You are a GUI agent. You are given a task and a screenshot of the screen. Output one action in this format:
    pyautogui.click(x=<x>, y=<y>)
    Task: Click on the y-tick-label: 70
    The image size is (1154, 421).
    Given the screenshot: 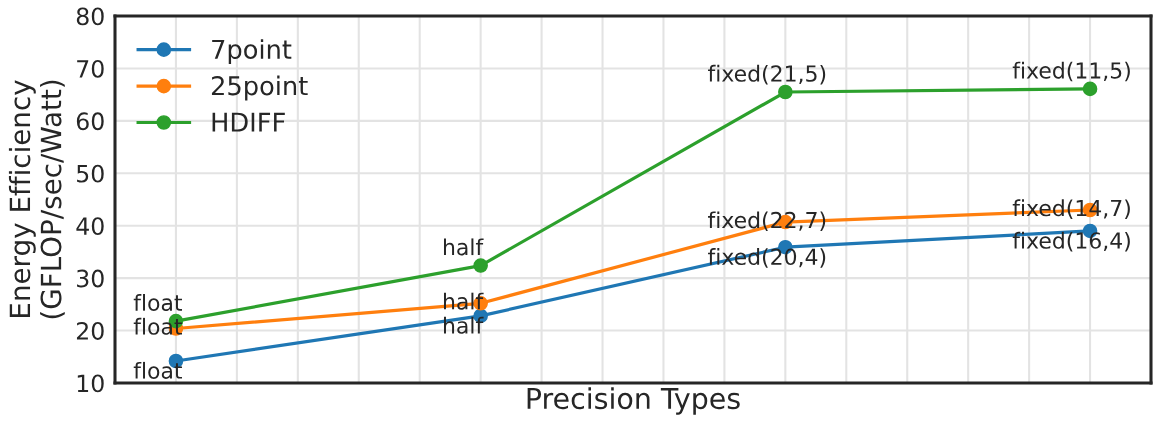 What is the action you would take?
    pyautogui.click(x=90, y=68)
    